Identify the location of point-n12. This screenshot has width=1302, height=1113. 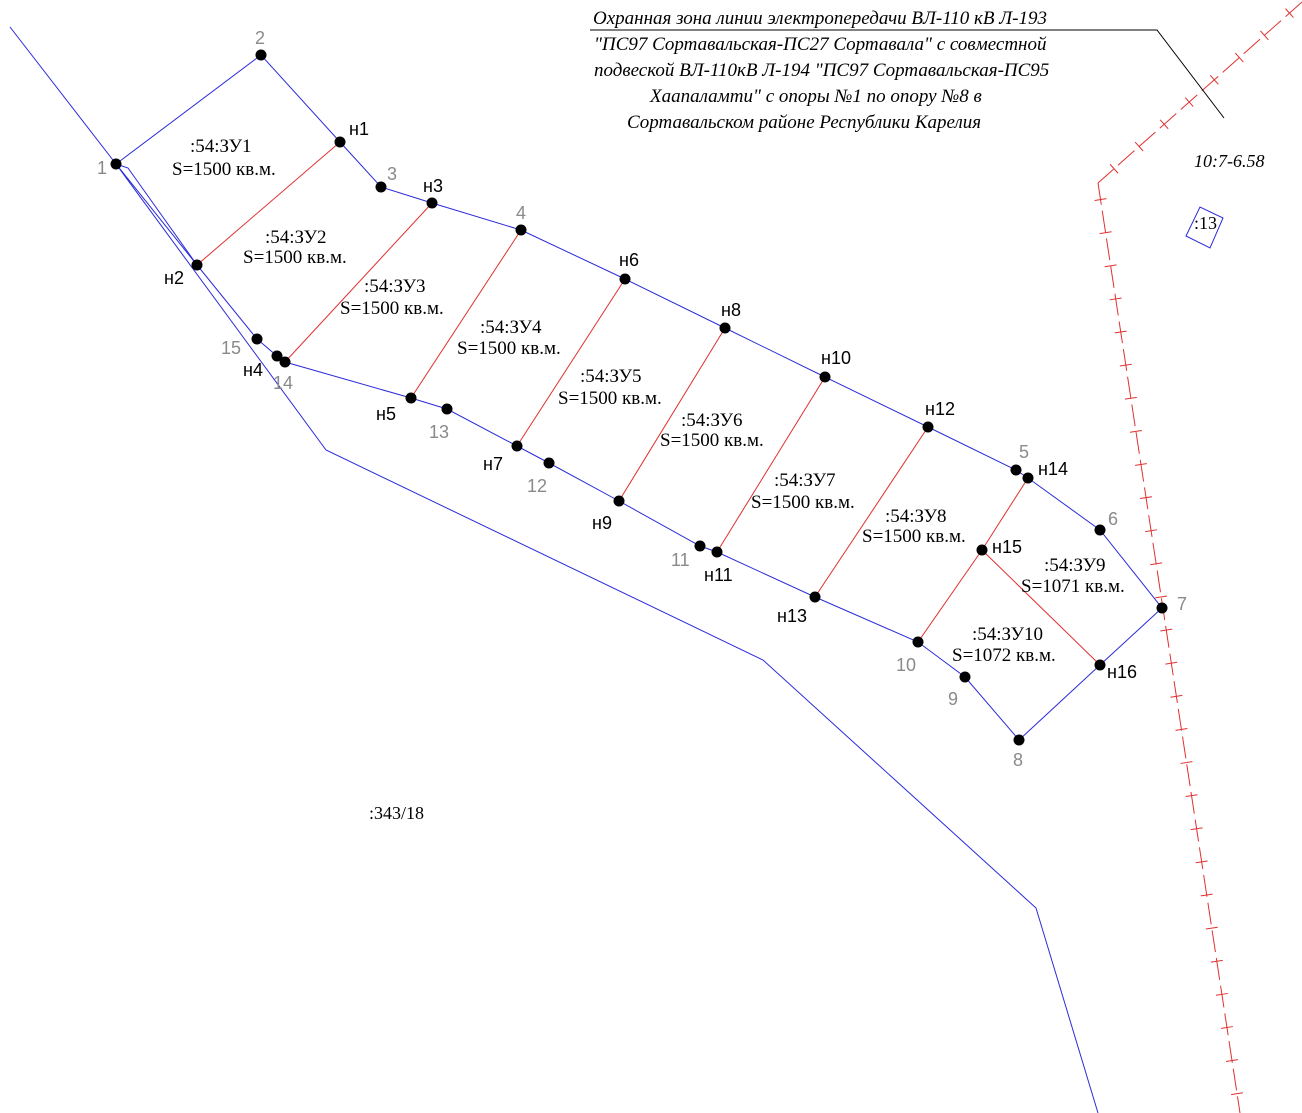
(928, 427).